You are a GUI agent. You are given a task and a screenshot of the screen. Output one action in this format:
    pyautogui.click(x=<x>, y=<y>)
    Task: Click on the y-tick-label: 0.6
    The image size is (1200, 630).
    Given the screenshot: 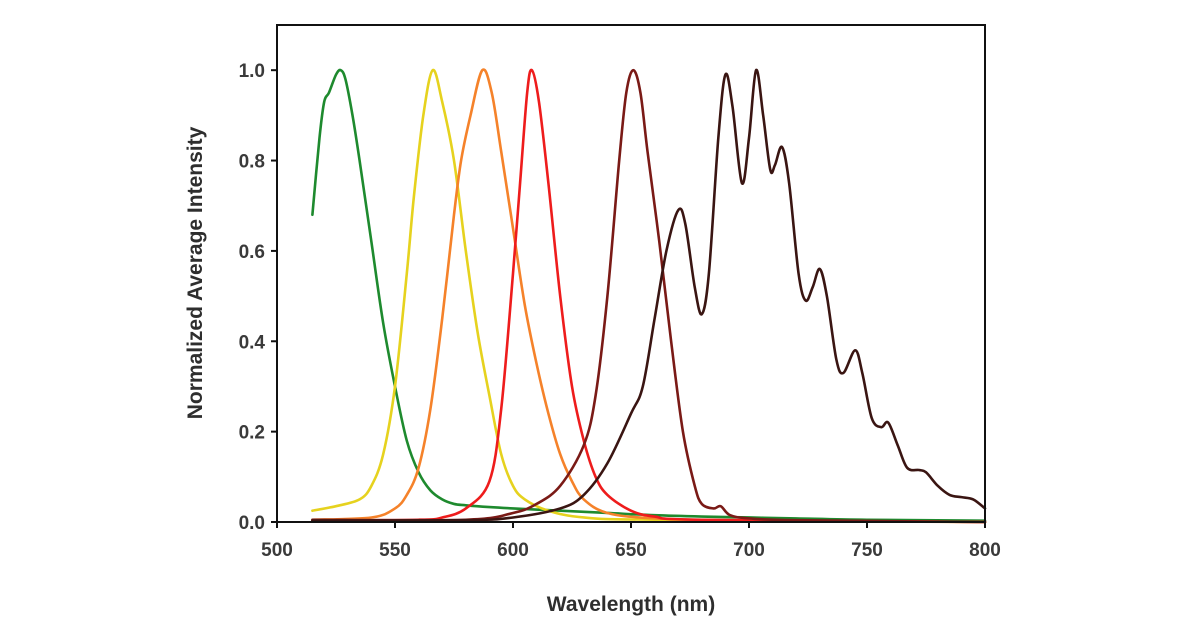 What is the action you would take?
    pyautogui.click(x=252, y=252)
    